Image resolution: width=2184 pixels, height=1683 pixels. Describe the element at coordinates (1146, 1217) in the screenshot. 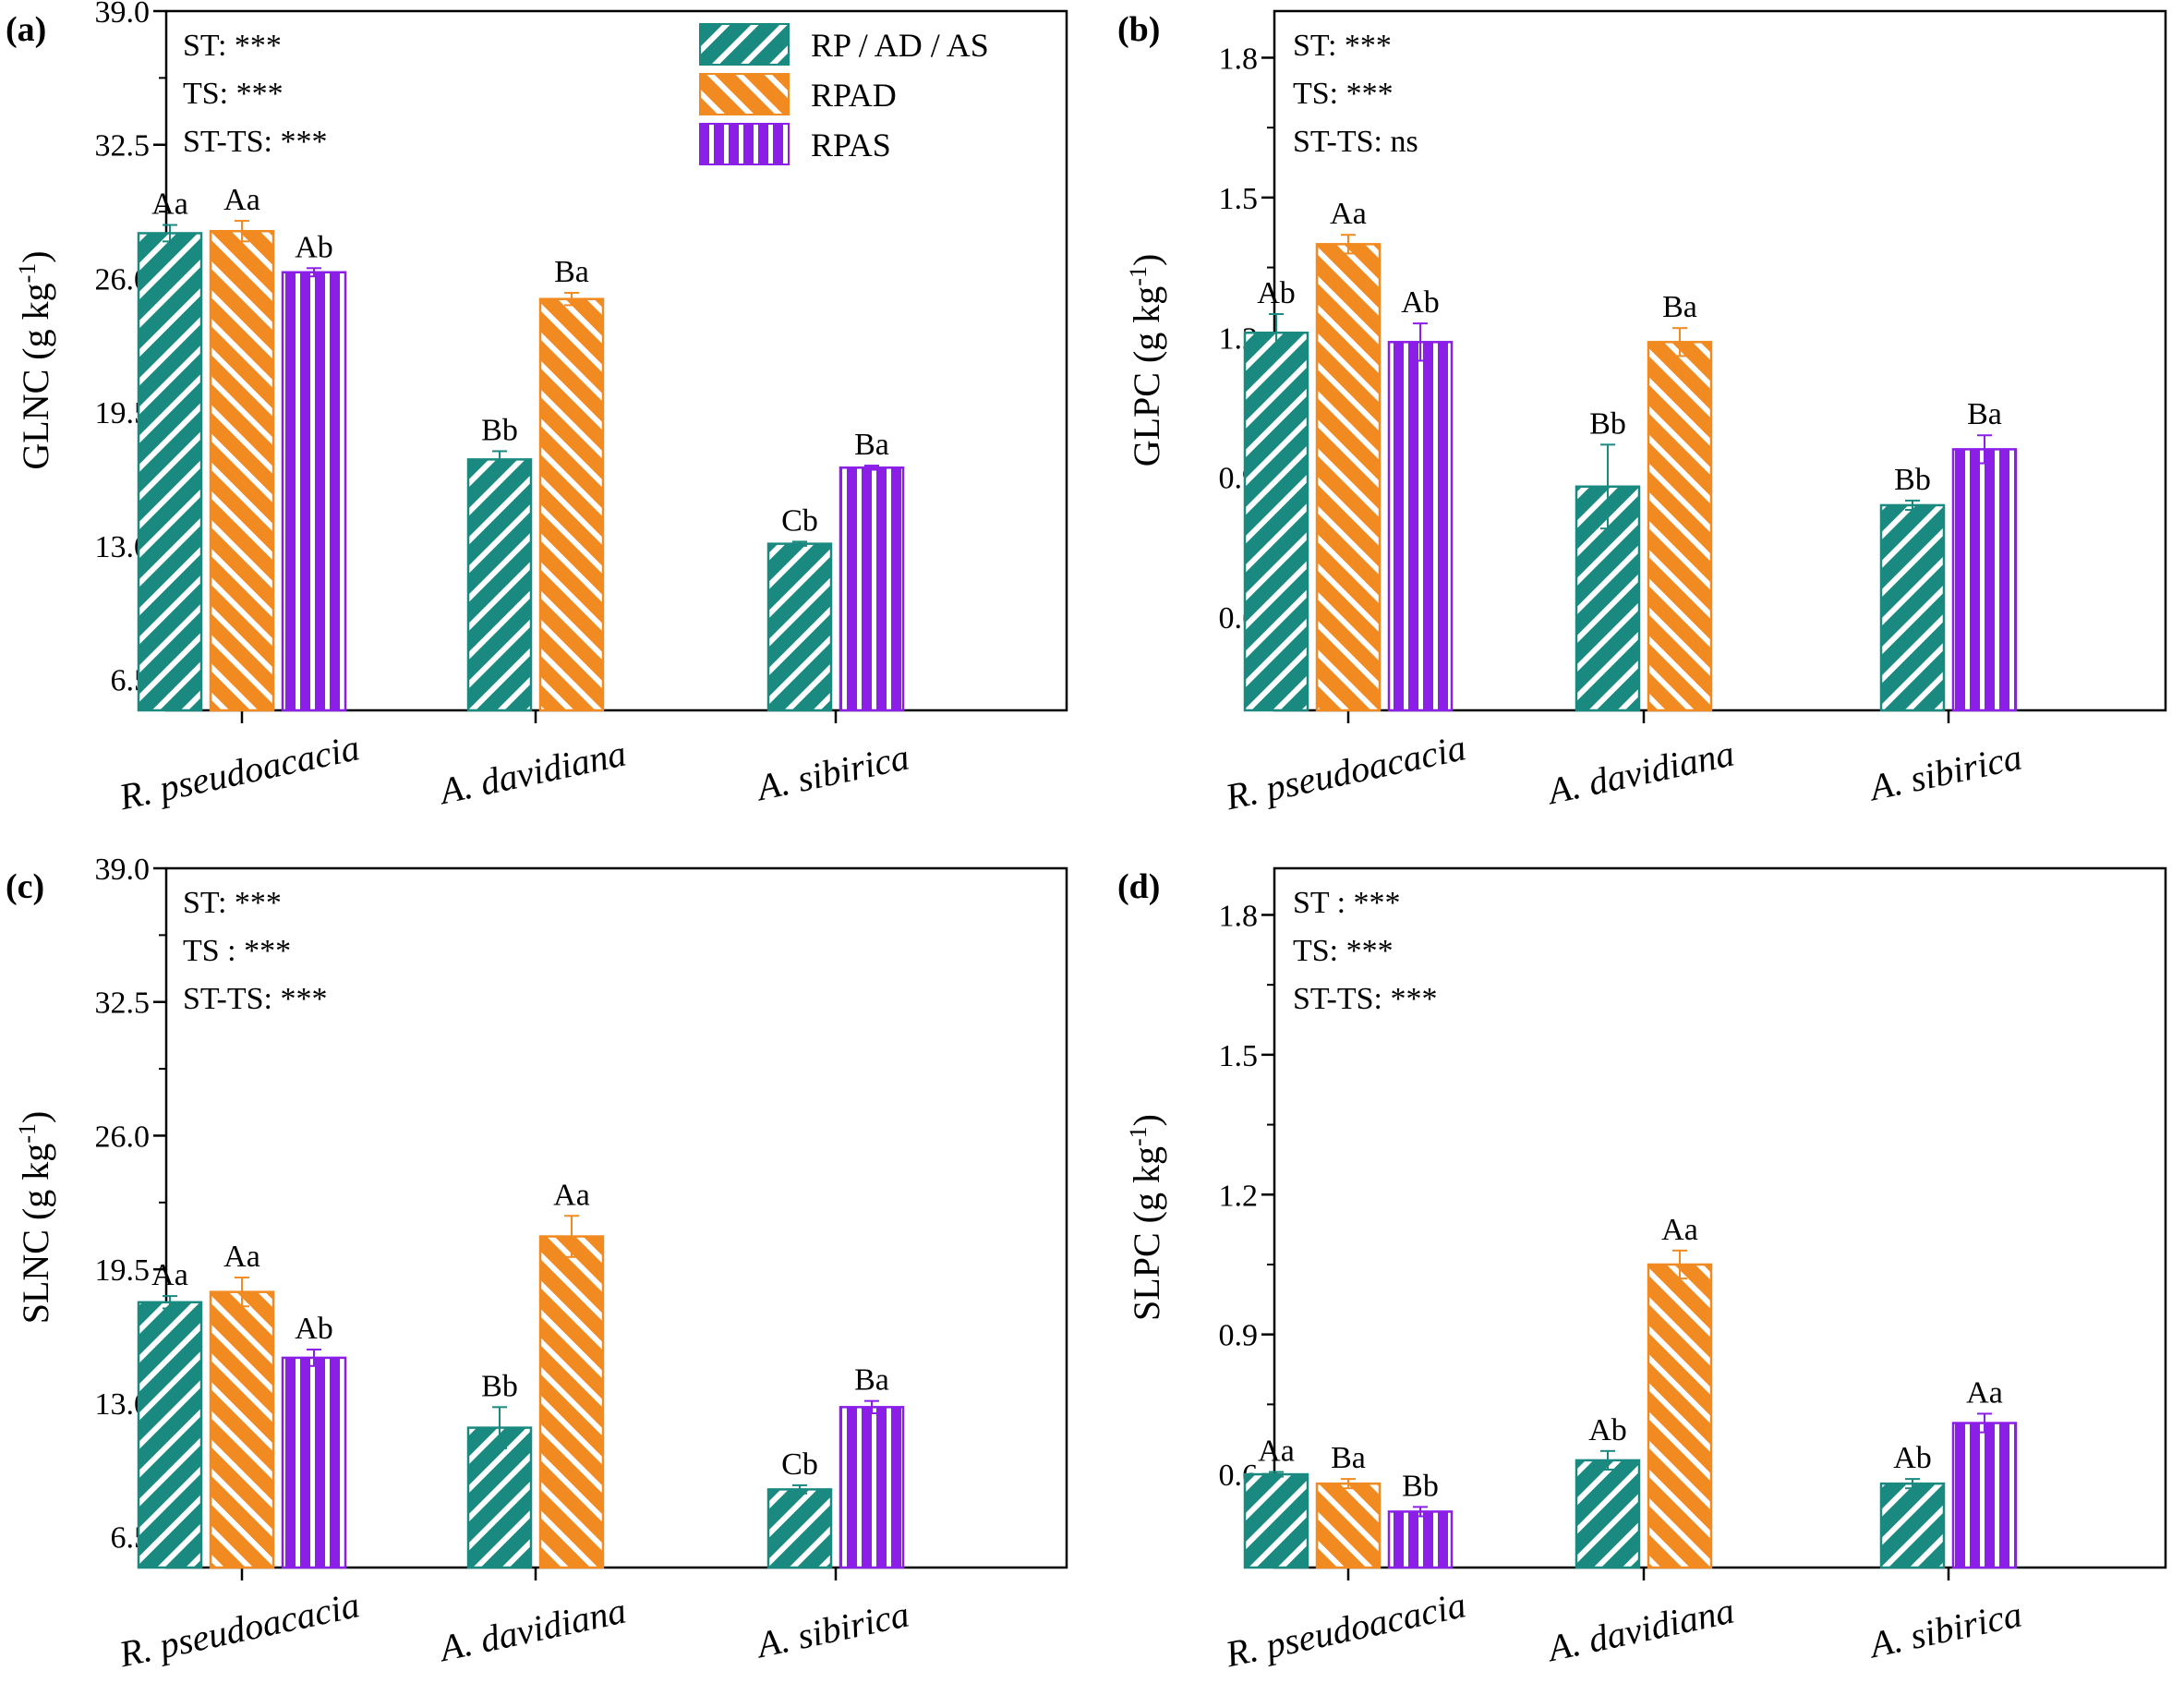

I see `y-axis-label: SLPC (g kg-1)` at that location.